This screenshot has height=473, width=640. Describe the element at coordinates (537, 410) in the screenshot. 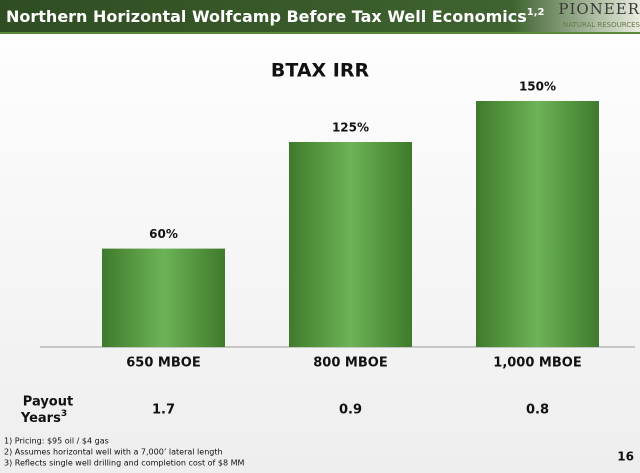

I see `payout-value: 0.8` at that location.